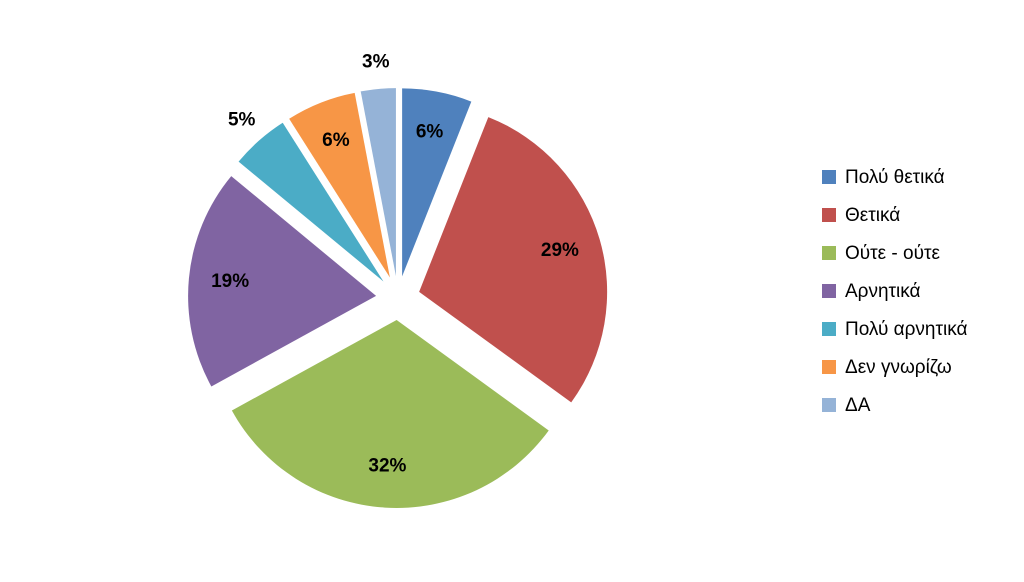 This screenshot has height=582, width=1024. What do you see at coordinates (387, 465) in the screenshot?
I see `data-label: 32%` at bounding box center [387, 465].